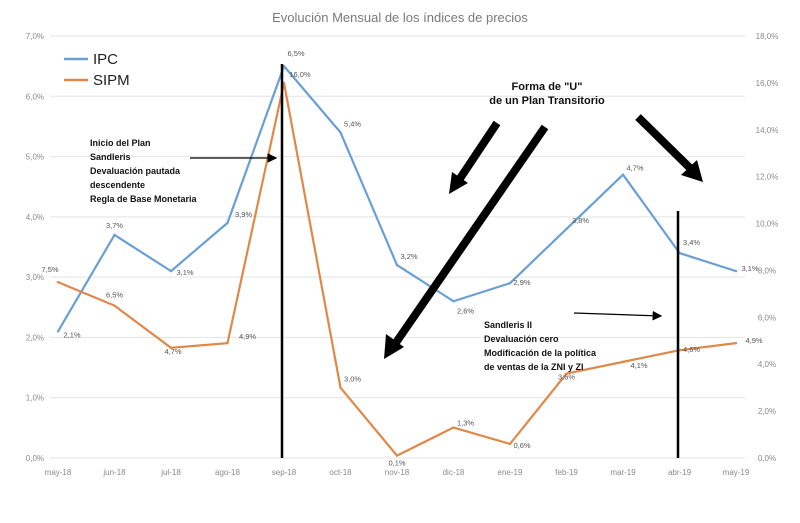  Describe the element at coordinates (634, 168) in the screenshot. I see `data-label-ipc: 4,7%` at that location.